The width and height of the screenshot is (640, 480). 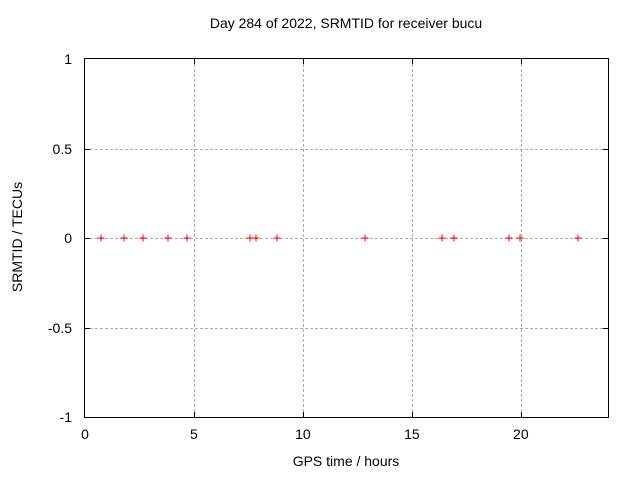 What do you see at coordinates (59, 327) in the screenshot?
I see `y-tick-label: -0.5` at bounding box center [59, 327].